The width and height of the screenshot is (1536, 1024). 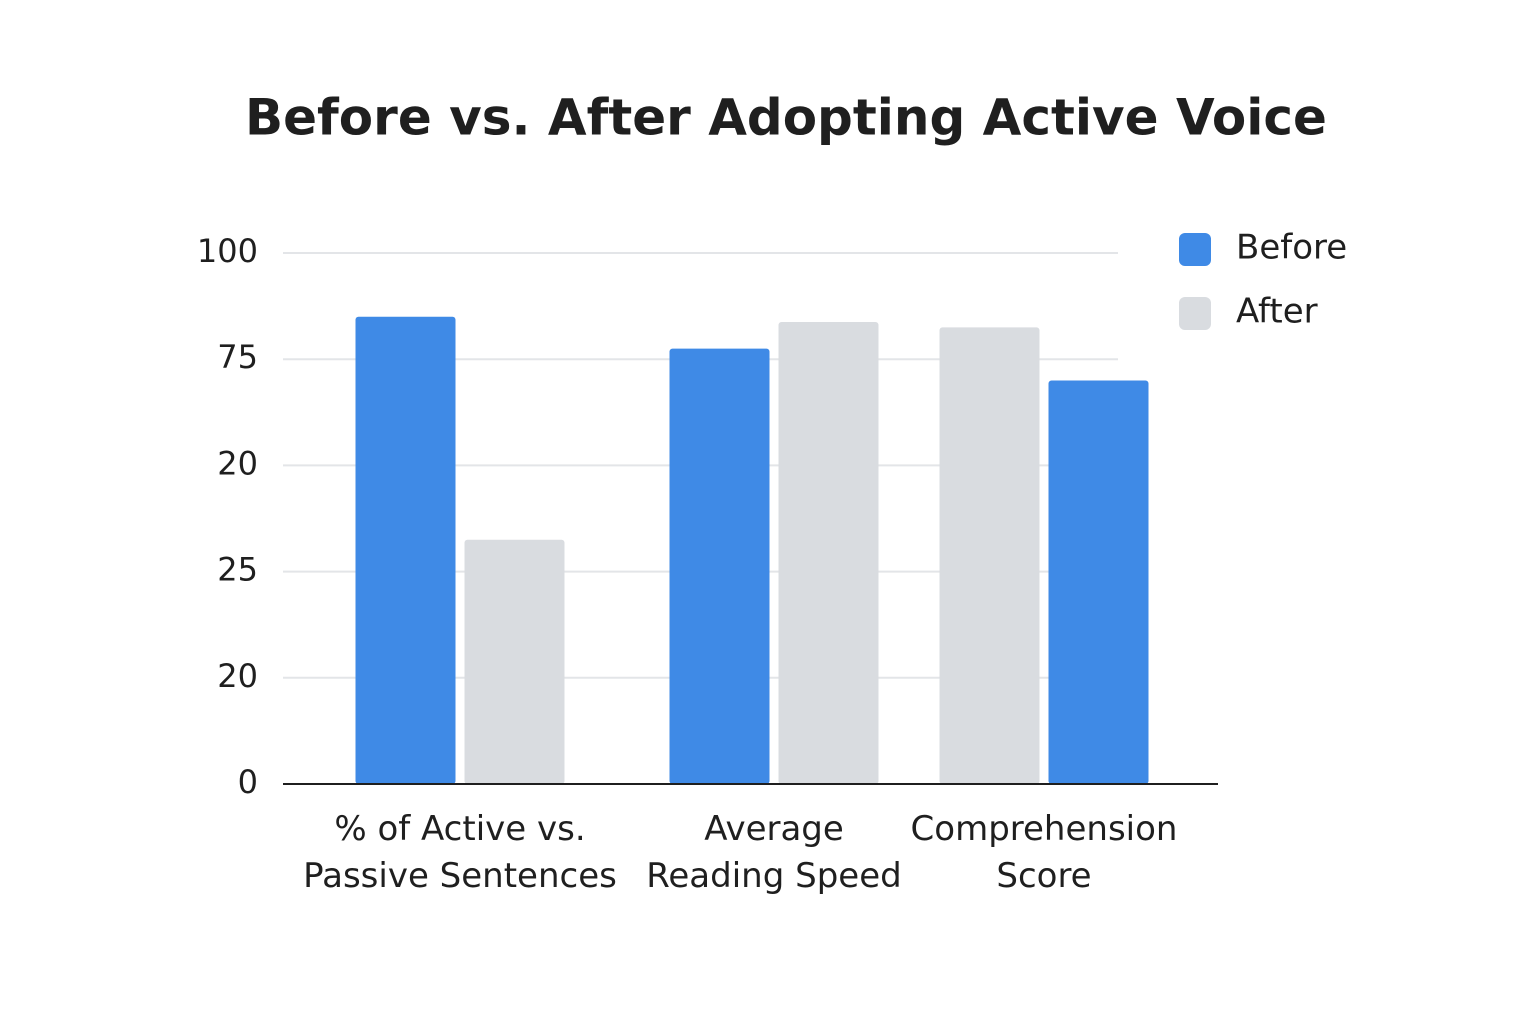 I want to click on legend-label: Before, so click(x=1291, y=248).